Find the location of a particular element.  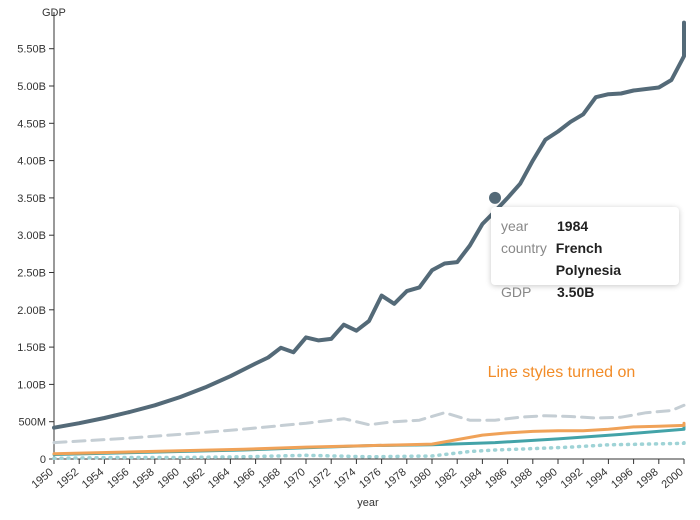

x-tick-label: 1974 is located at coordinates (345, 478).